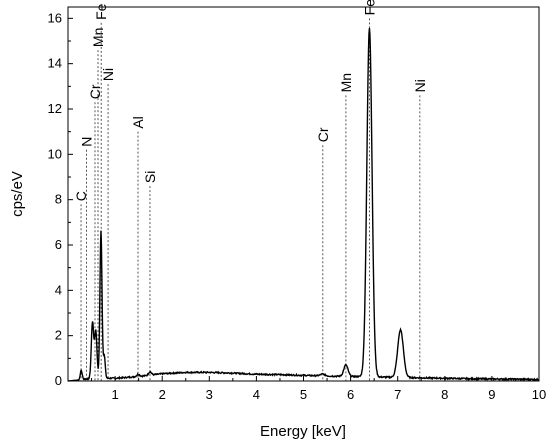 Image resolution: width=550 pixels, height=445 pixels. What do you see at coordinates (86, 142) in the screenshot?
I see `element-label: N` at bounding box center [86, 142].